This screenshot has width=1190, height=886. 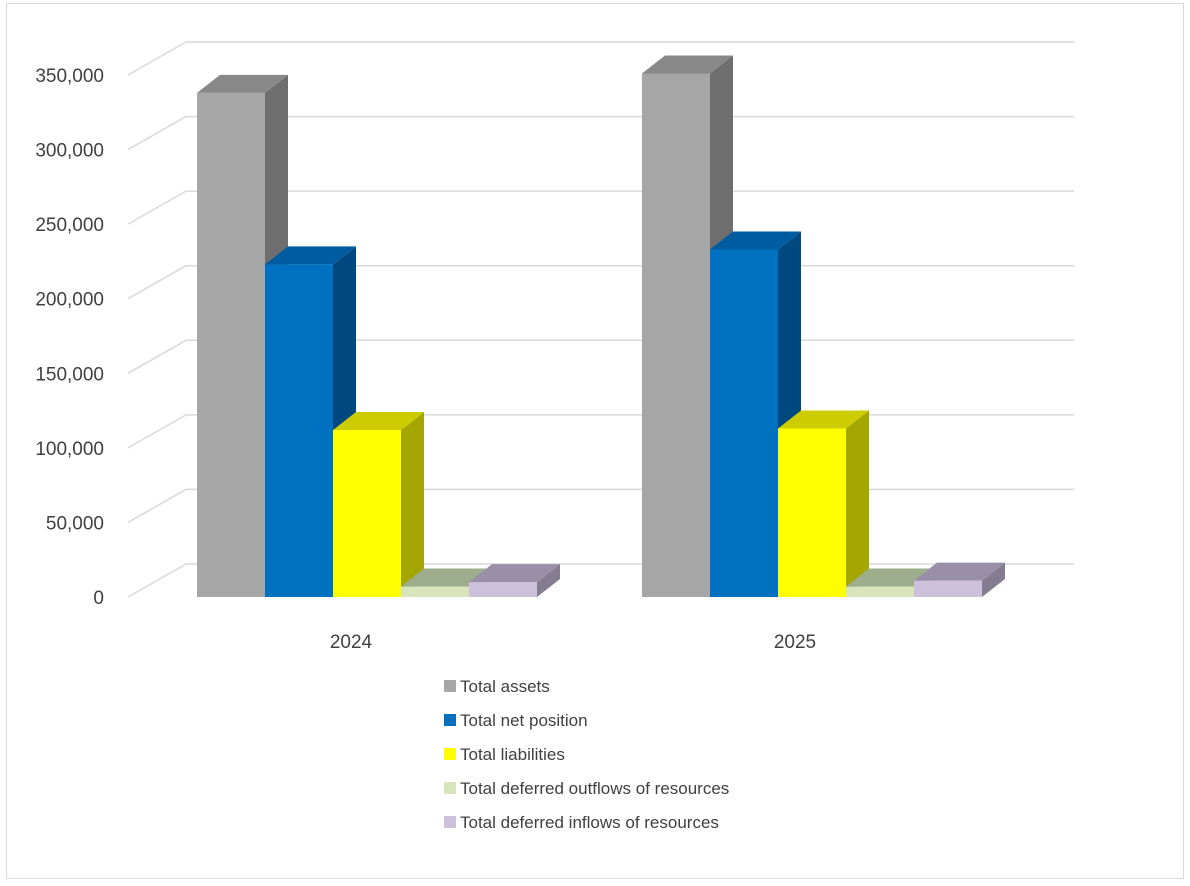 What do you see at coordinates (795, 642) in the screenshot?
I see `x-tick-label: 2025` at bounding box center [795, 642].